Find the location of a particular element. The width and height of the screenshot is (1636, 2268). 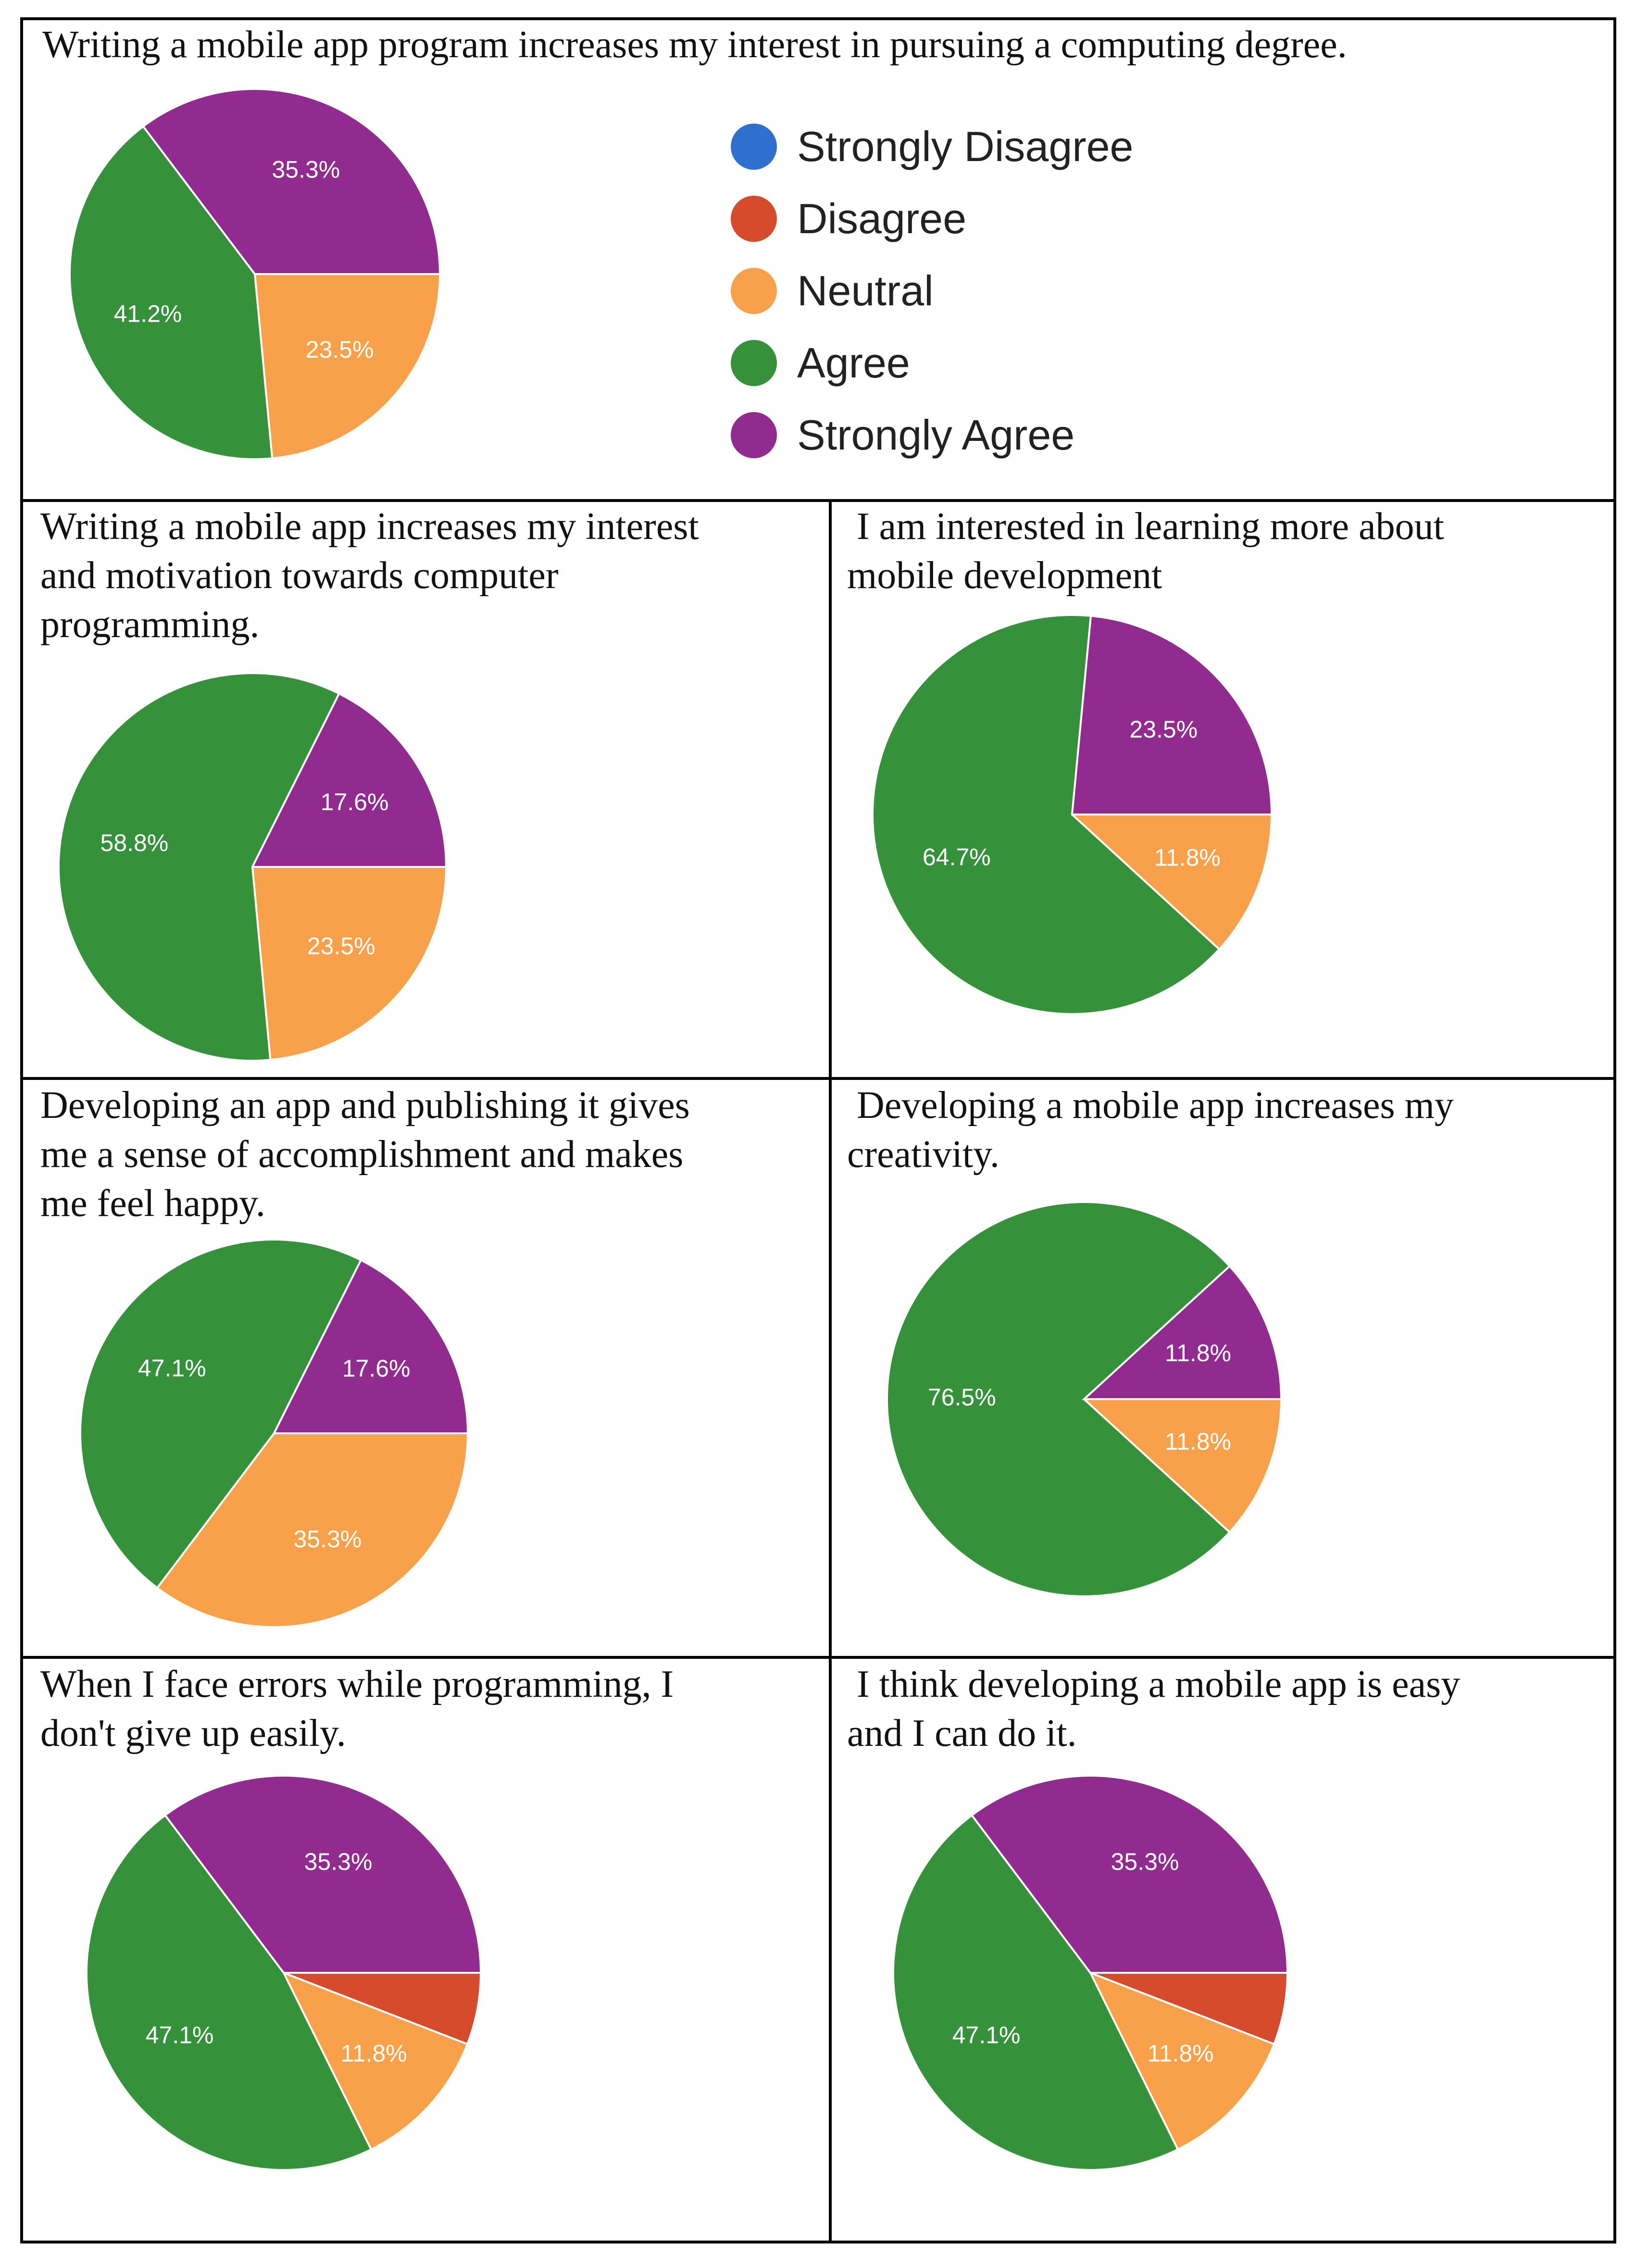

slice-label-agree: 76.5% is located at coordinates (962, 1397).